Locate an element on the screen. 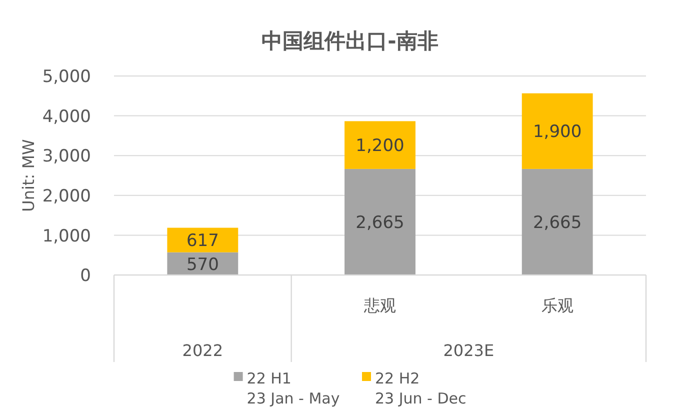 Image resolution: width=700 pixels, height=420 pixels. legend-label: 22 H2 23 Jun - Dec is located at coordinates (420, 388).